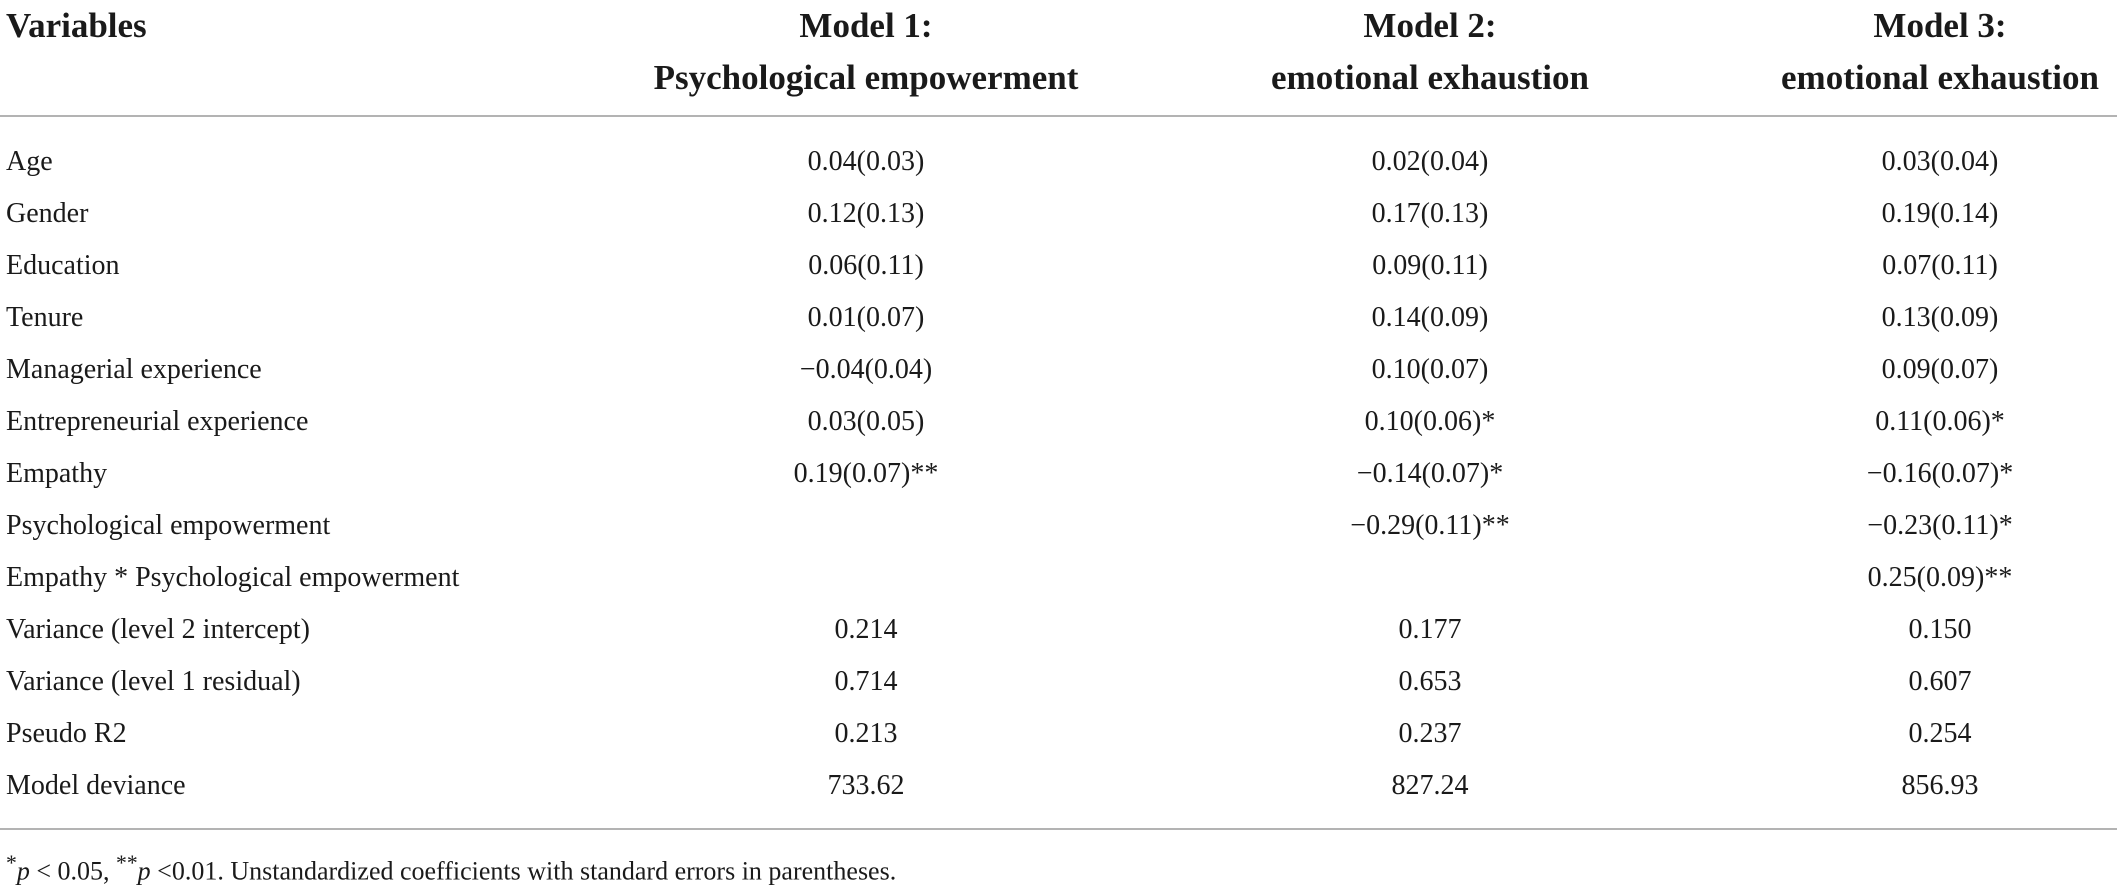  What do you see at coordinates (1940, 25) in the screenshot?
I see `header-model-3-title: Model 3:` at bounding box center [1940, 25].